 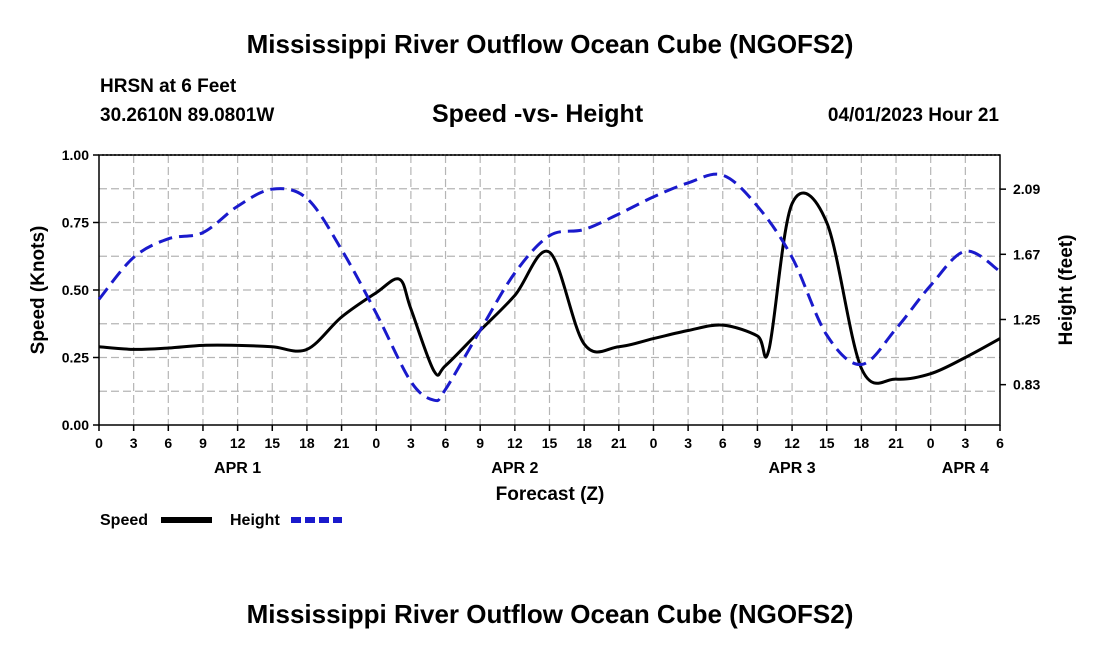 What do you see at coordinates (913, 115) in the screenshot?
I see `forecast-datetime: 04/01/2023 Hour 21` at bounding box center [913, 115].